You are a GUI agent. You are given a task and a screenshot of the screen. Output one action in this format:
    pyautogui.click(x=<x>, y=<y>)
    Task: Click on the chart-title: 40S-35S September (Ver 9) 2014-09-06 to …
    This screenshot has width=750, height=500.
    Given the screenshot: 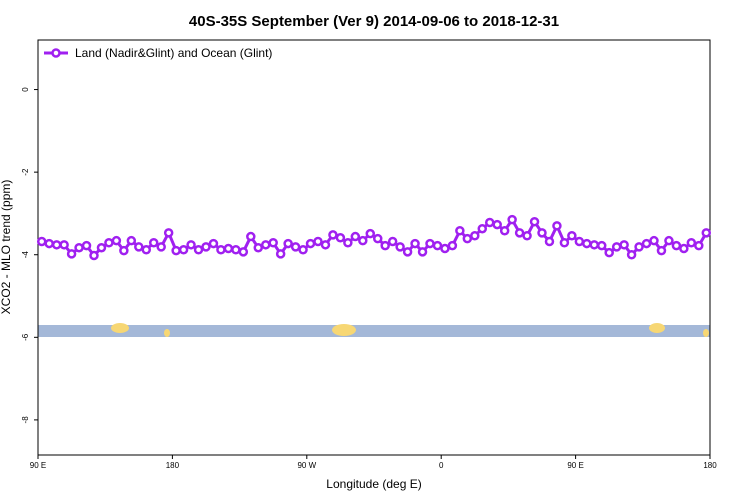 What is the action you would take?
    pyautogui.click(x=374, y=21)
    